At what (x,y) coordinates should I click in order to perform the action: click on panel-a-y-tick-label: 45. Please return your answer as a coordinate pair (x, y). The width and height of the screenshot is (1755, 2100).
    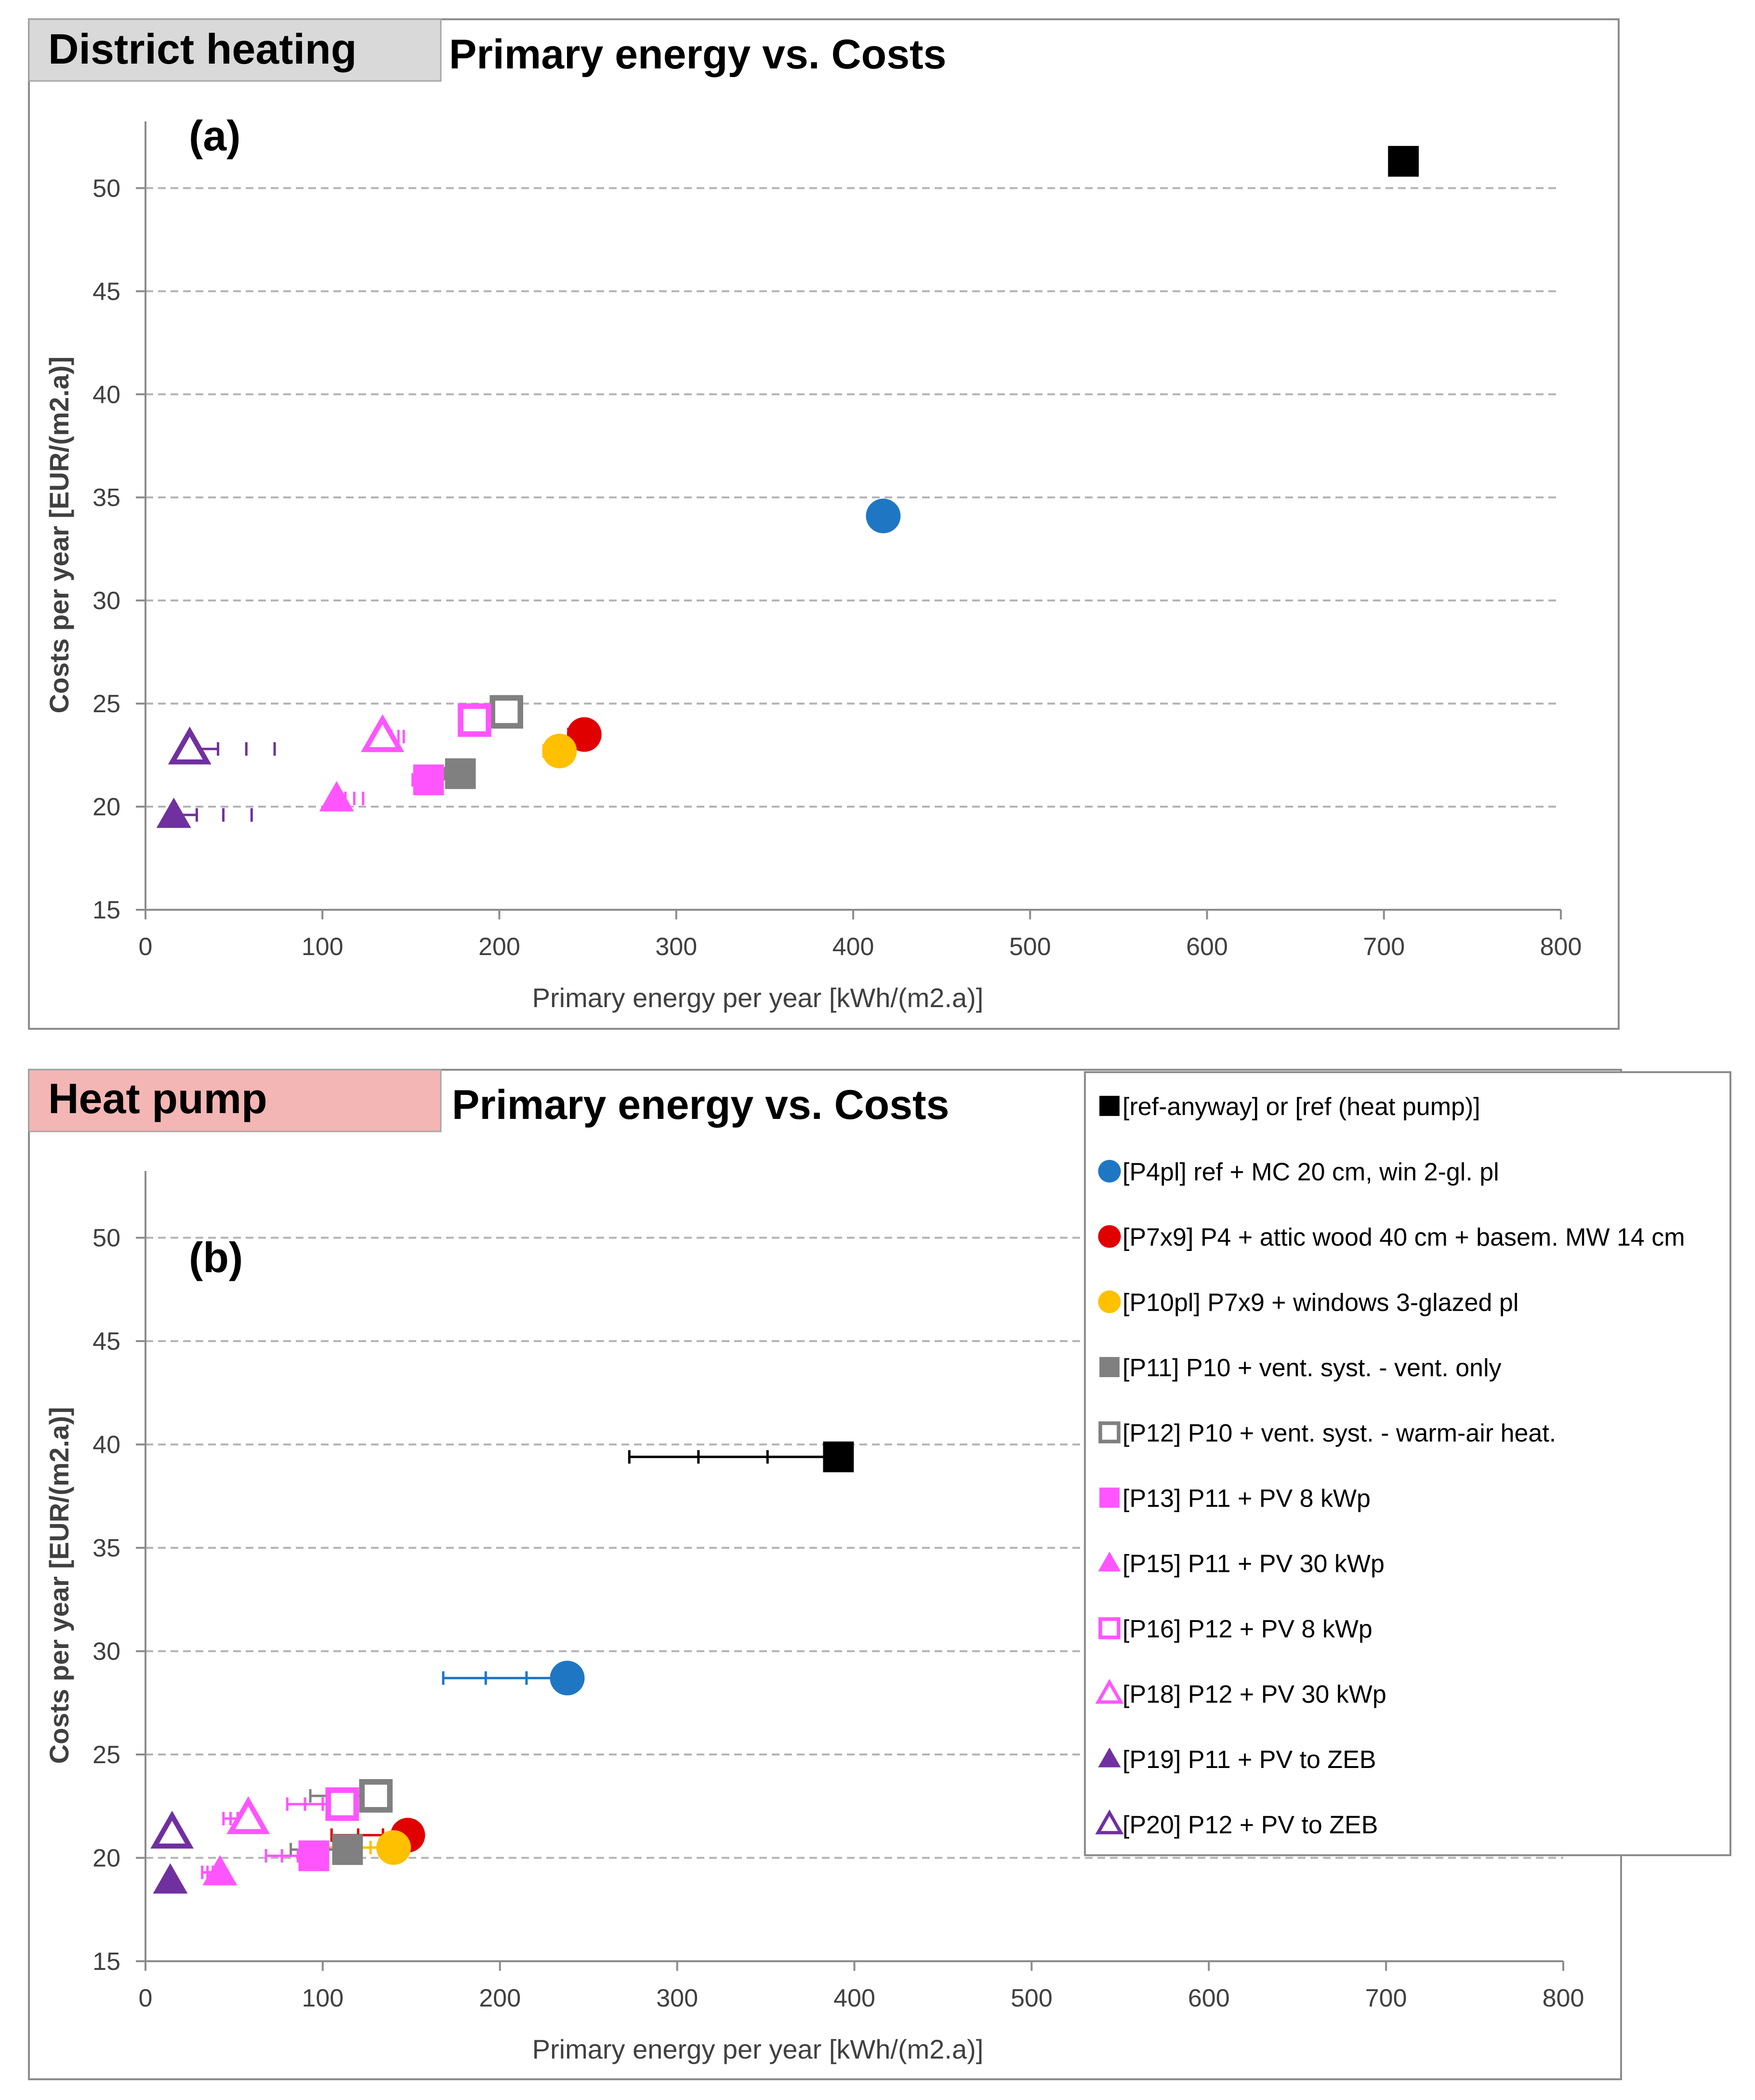
    Looking at the image, I should click on (106, 292).